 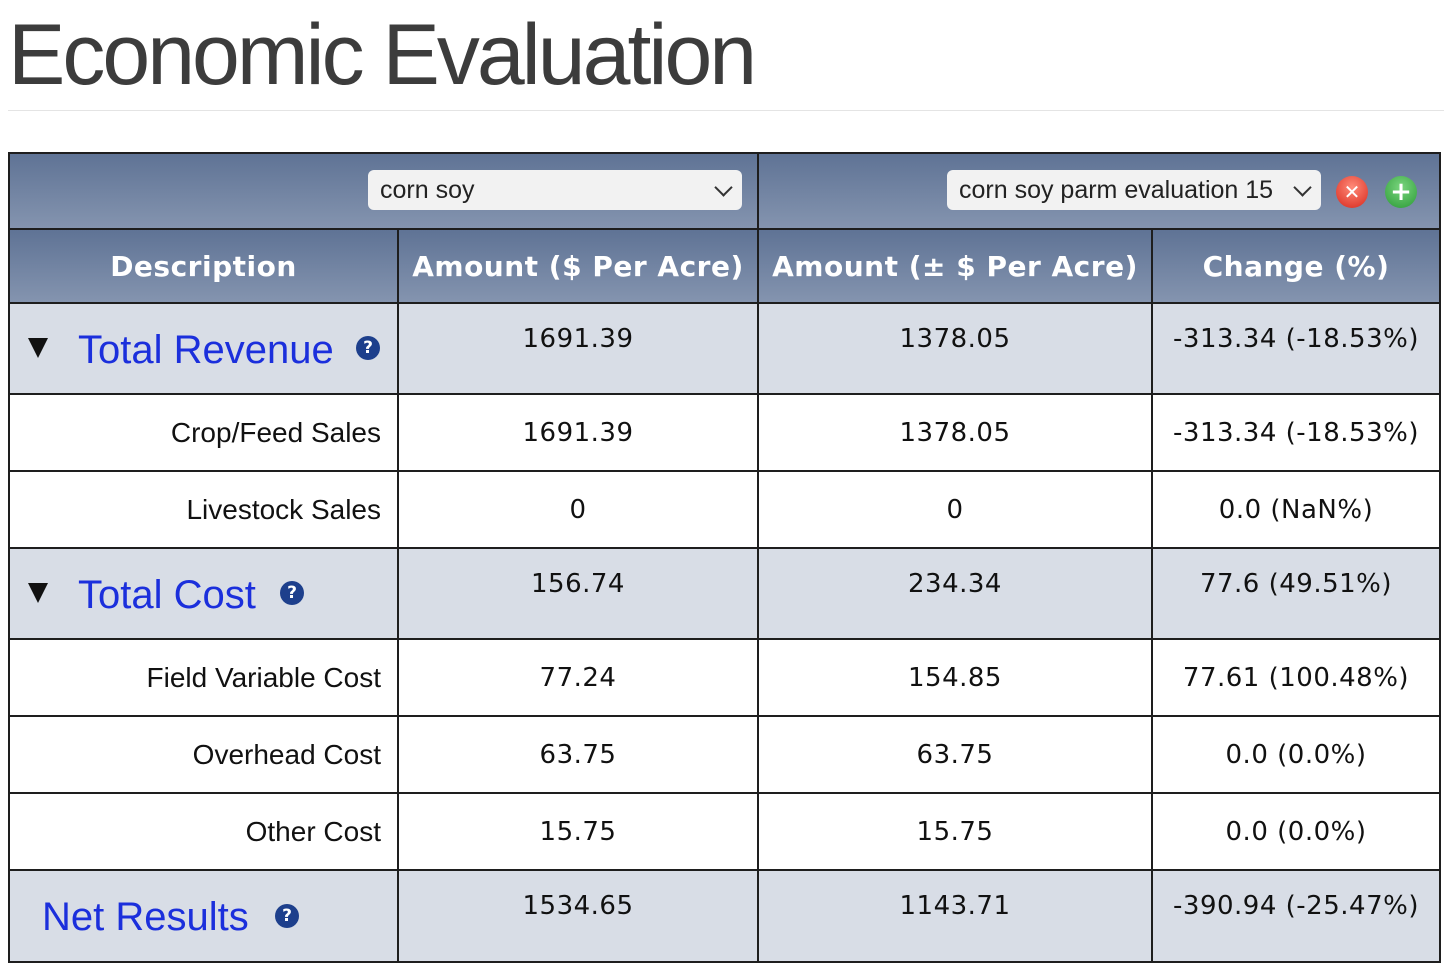 What do you see at coordinates (955, 831) in the screenshot?
I see `other-cost-amount-delta: 15.75` at bounding box center [955, 831].